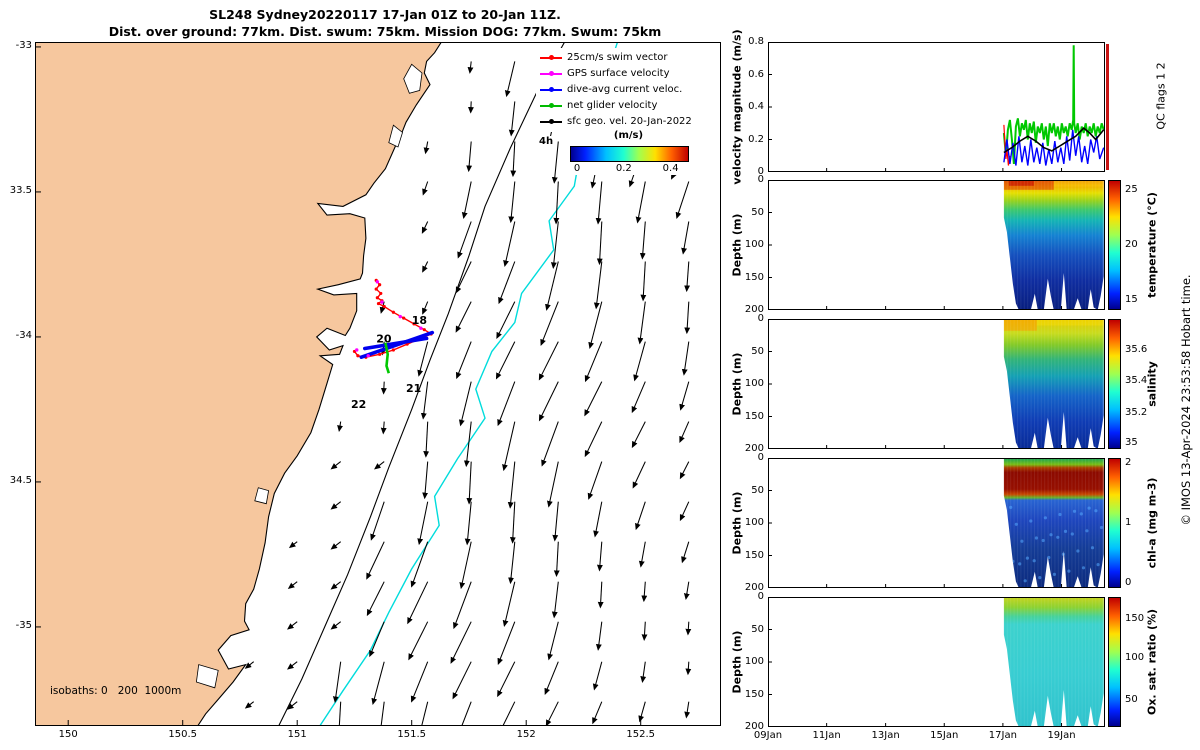  I want to click on panel-ytick-label: 0.2, so click(756, 139).